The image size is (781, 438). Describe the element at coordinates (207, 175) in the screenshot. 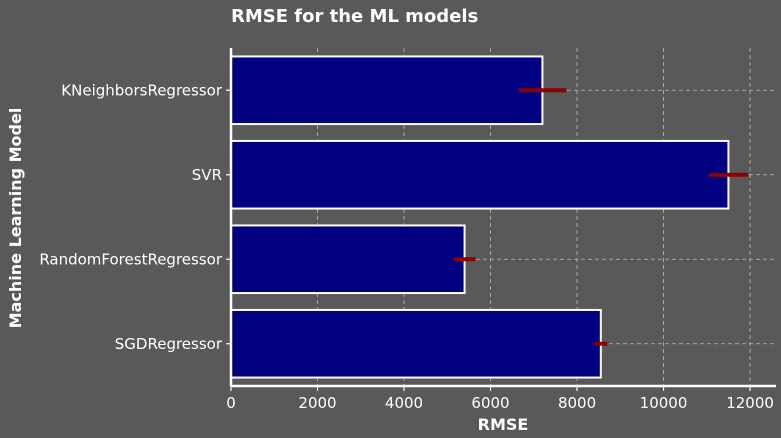

I see `y-tick-label: SVR` at that location.